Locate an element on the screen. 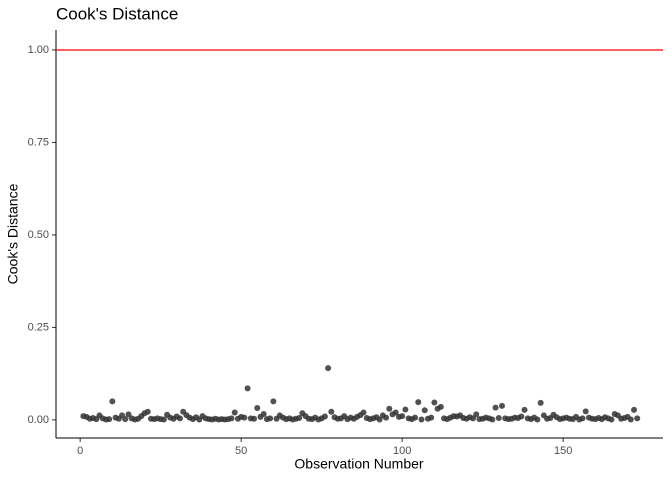 The height and width of the screenshot is (480, 672). x-tick-label: 0 is located at coordinates (80, 451).